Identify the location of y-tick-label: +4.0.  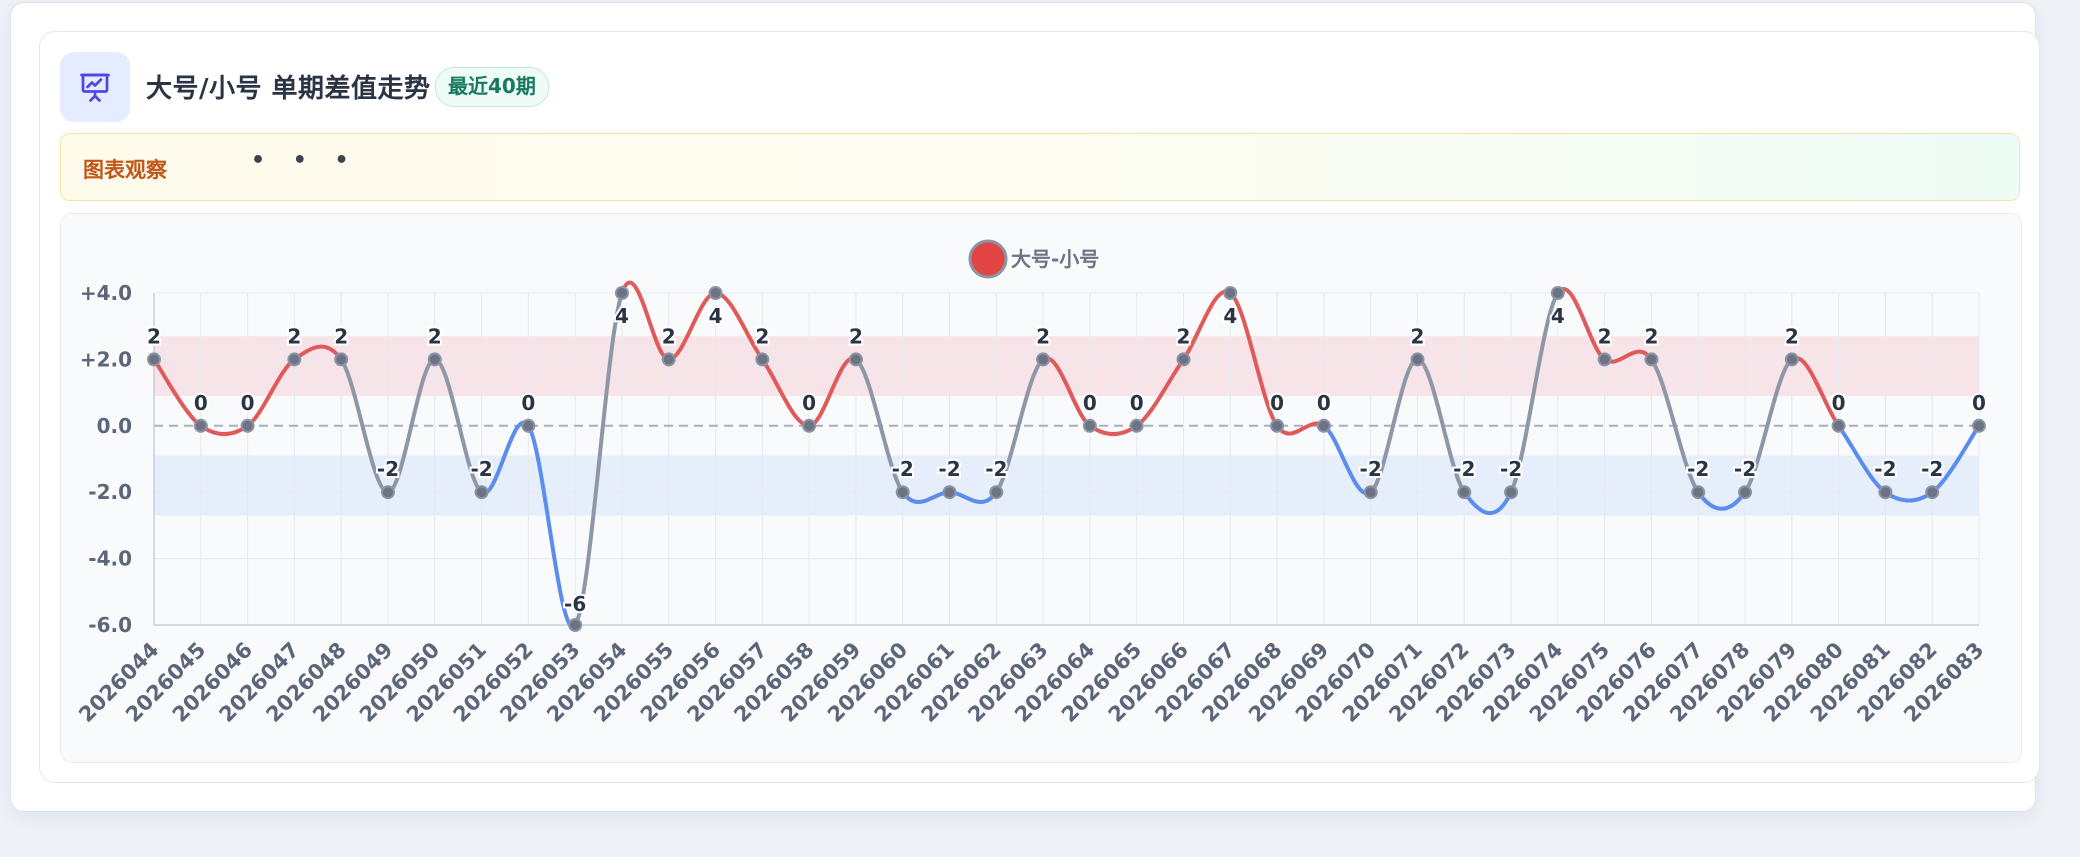
(106, 293).